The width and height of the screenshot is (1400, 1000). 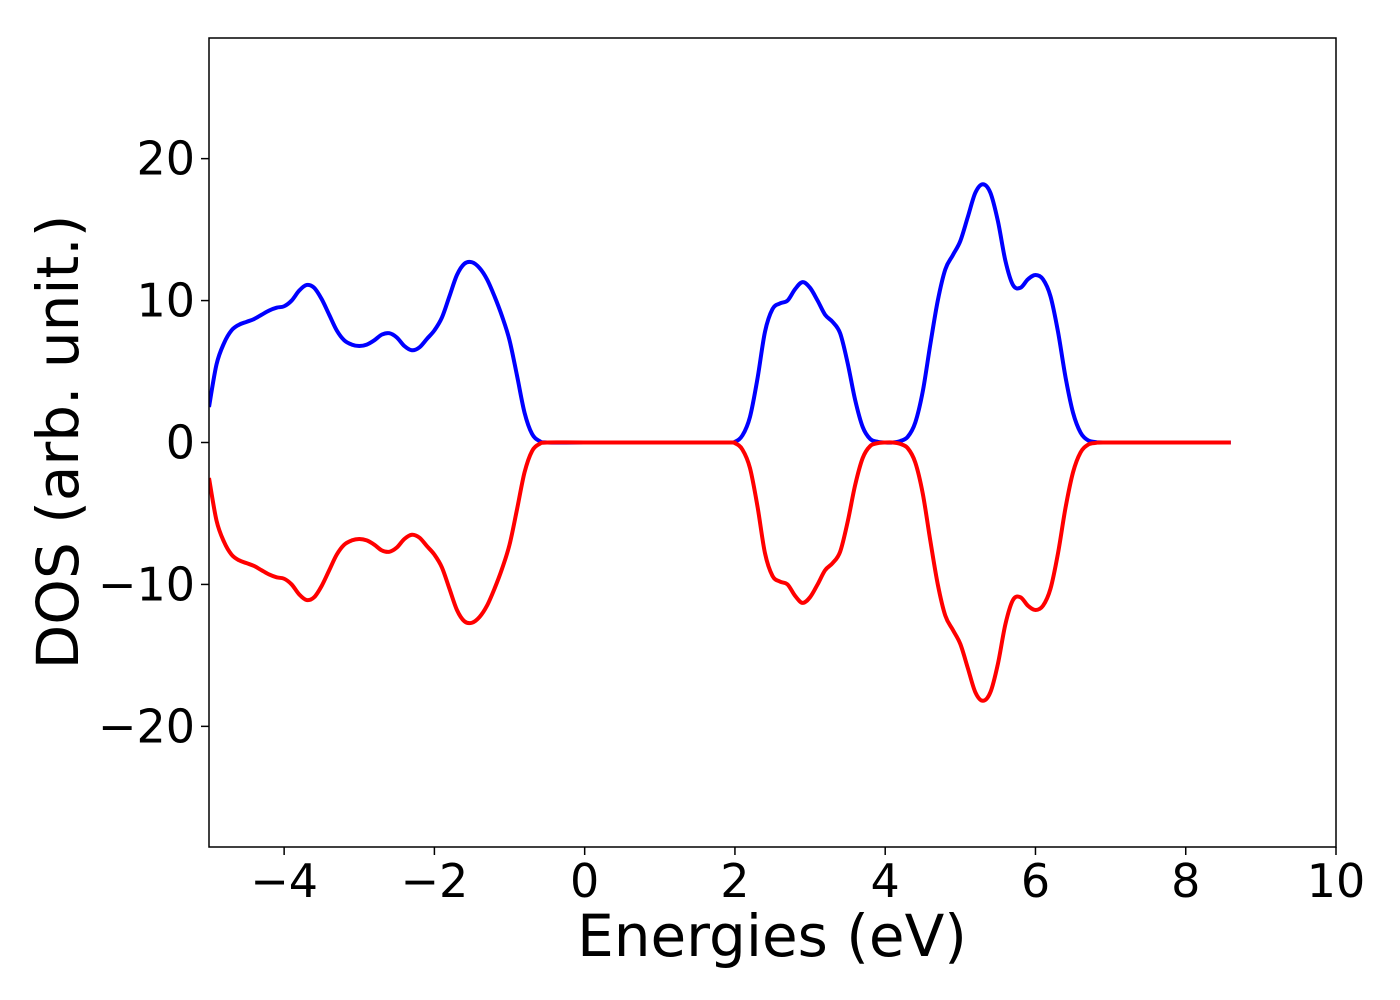 What do you see at coordinates (1185, 881) in the screenshot?
I see `x-tick-label: 8` at bounding box center [1185, 881].